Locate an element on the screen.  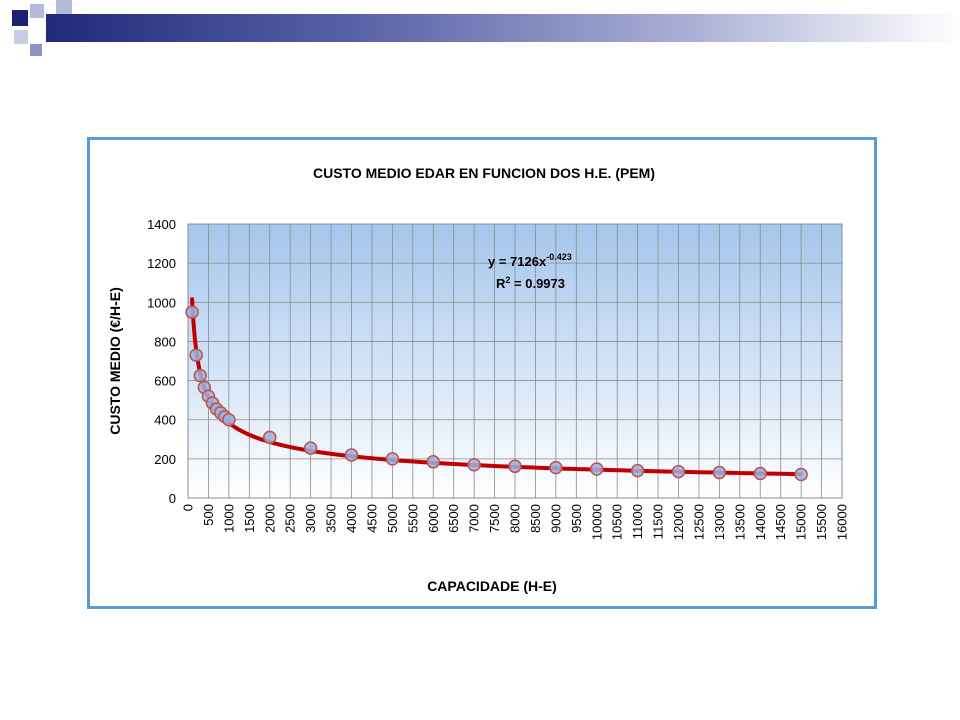
x-tick-label: 13500 is located at coordinates (739, 522).